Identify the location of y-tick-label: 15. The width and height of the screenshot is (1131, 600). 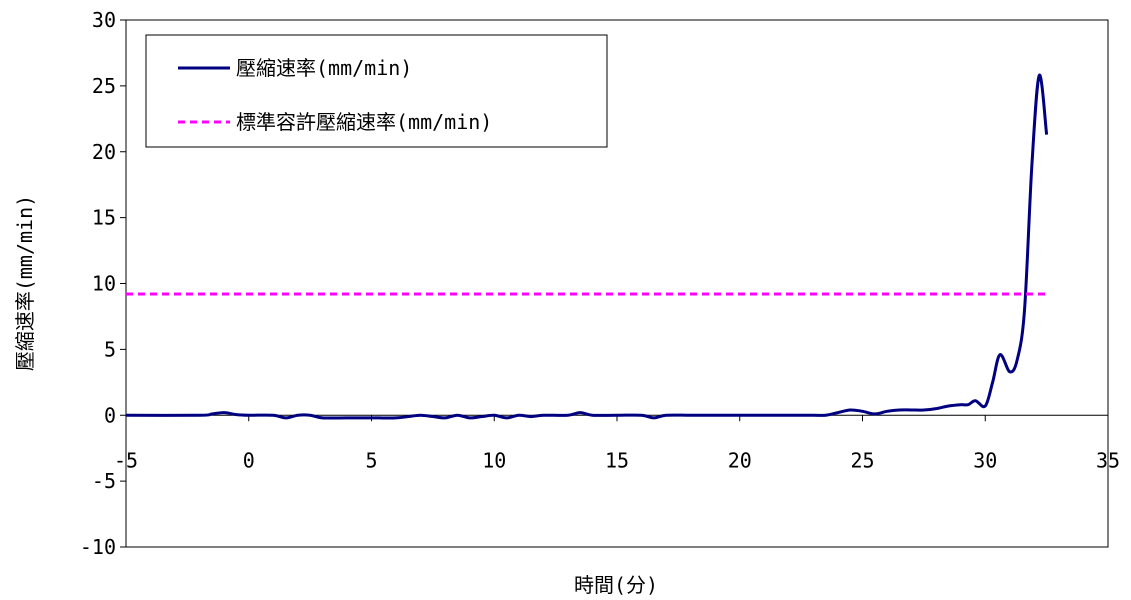
(104, 218).